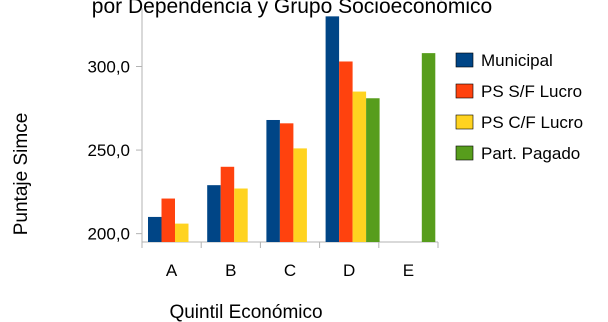 The height and width of the screenshot is (322, 608). What do you see at coordinates (517, 60) in the screenshot?
I see `legend-label: Municipal` at bounding box center [517, 60].